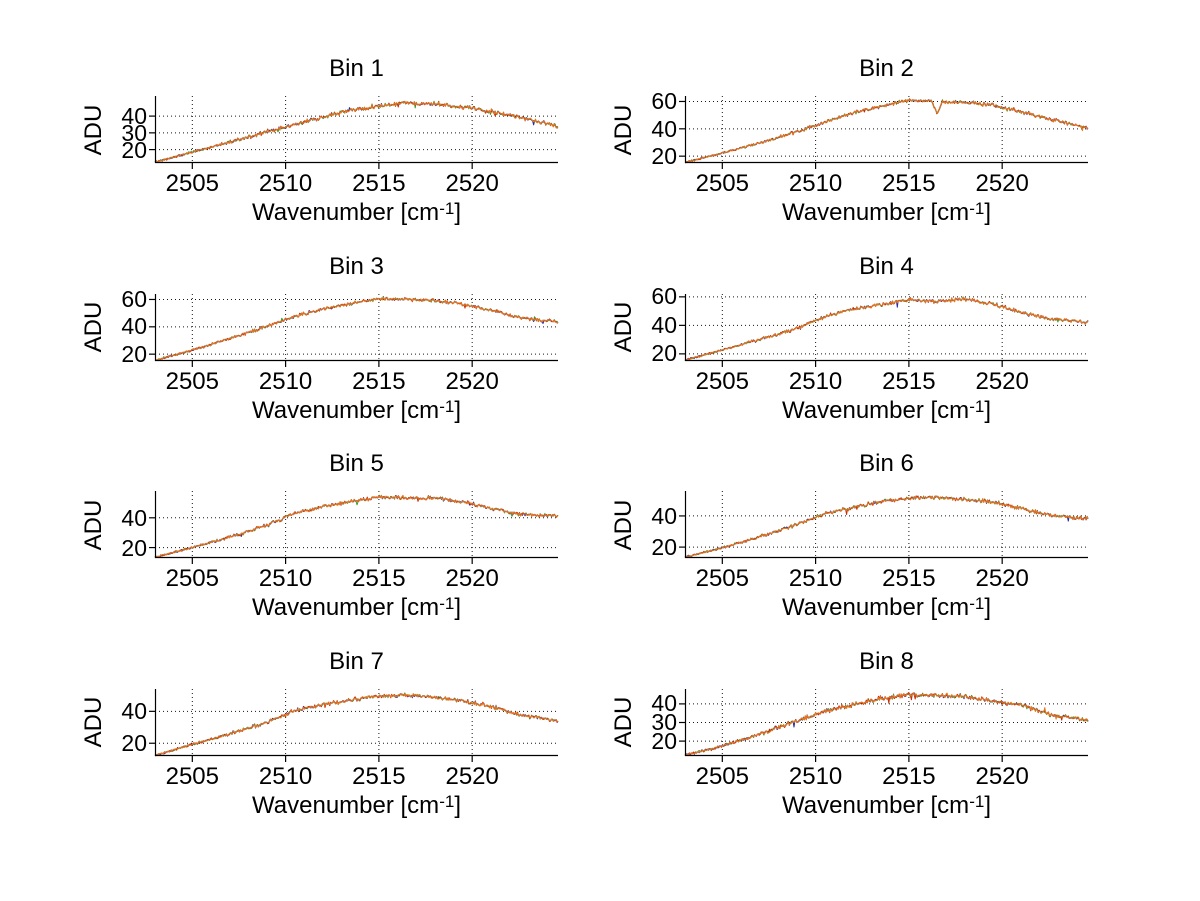 Image resolution: width=1200 pixels, height=901 pixels. Describe the element at coordinates (886, 463) in the screenshot. I see `plot-title: Bin 6` at that location.